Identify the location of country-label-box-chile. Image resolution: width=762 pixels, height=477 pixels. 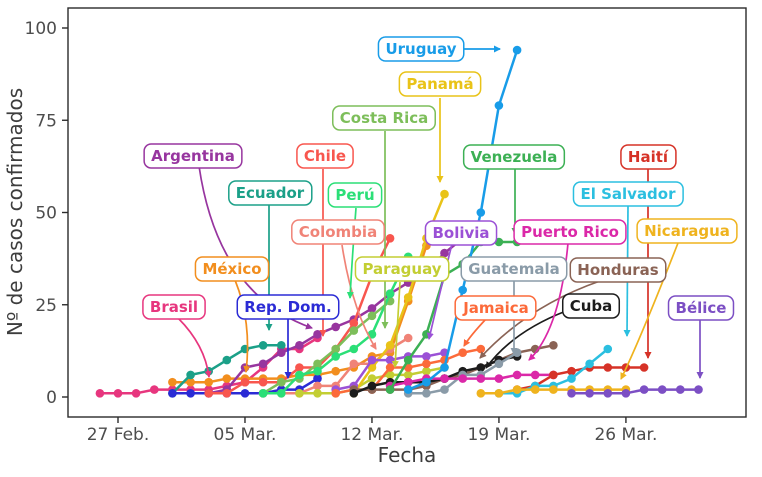
(325, 156).